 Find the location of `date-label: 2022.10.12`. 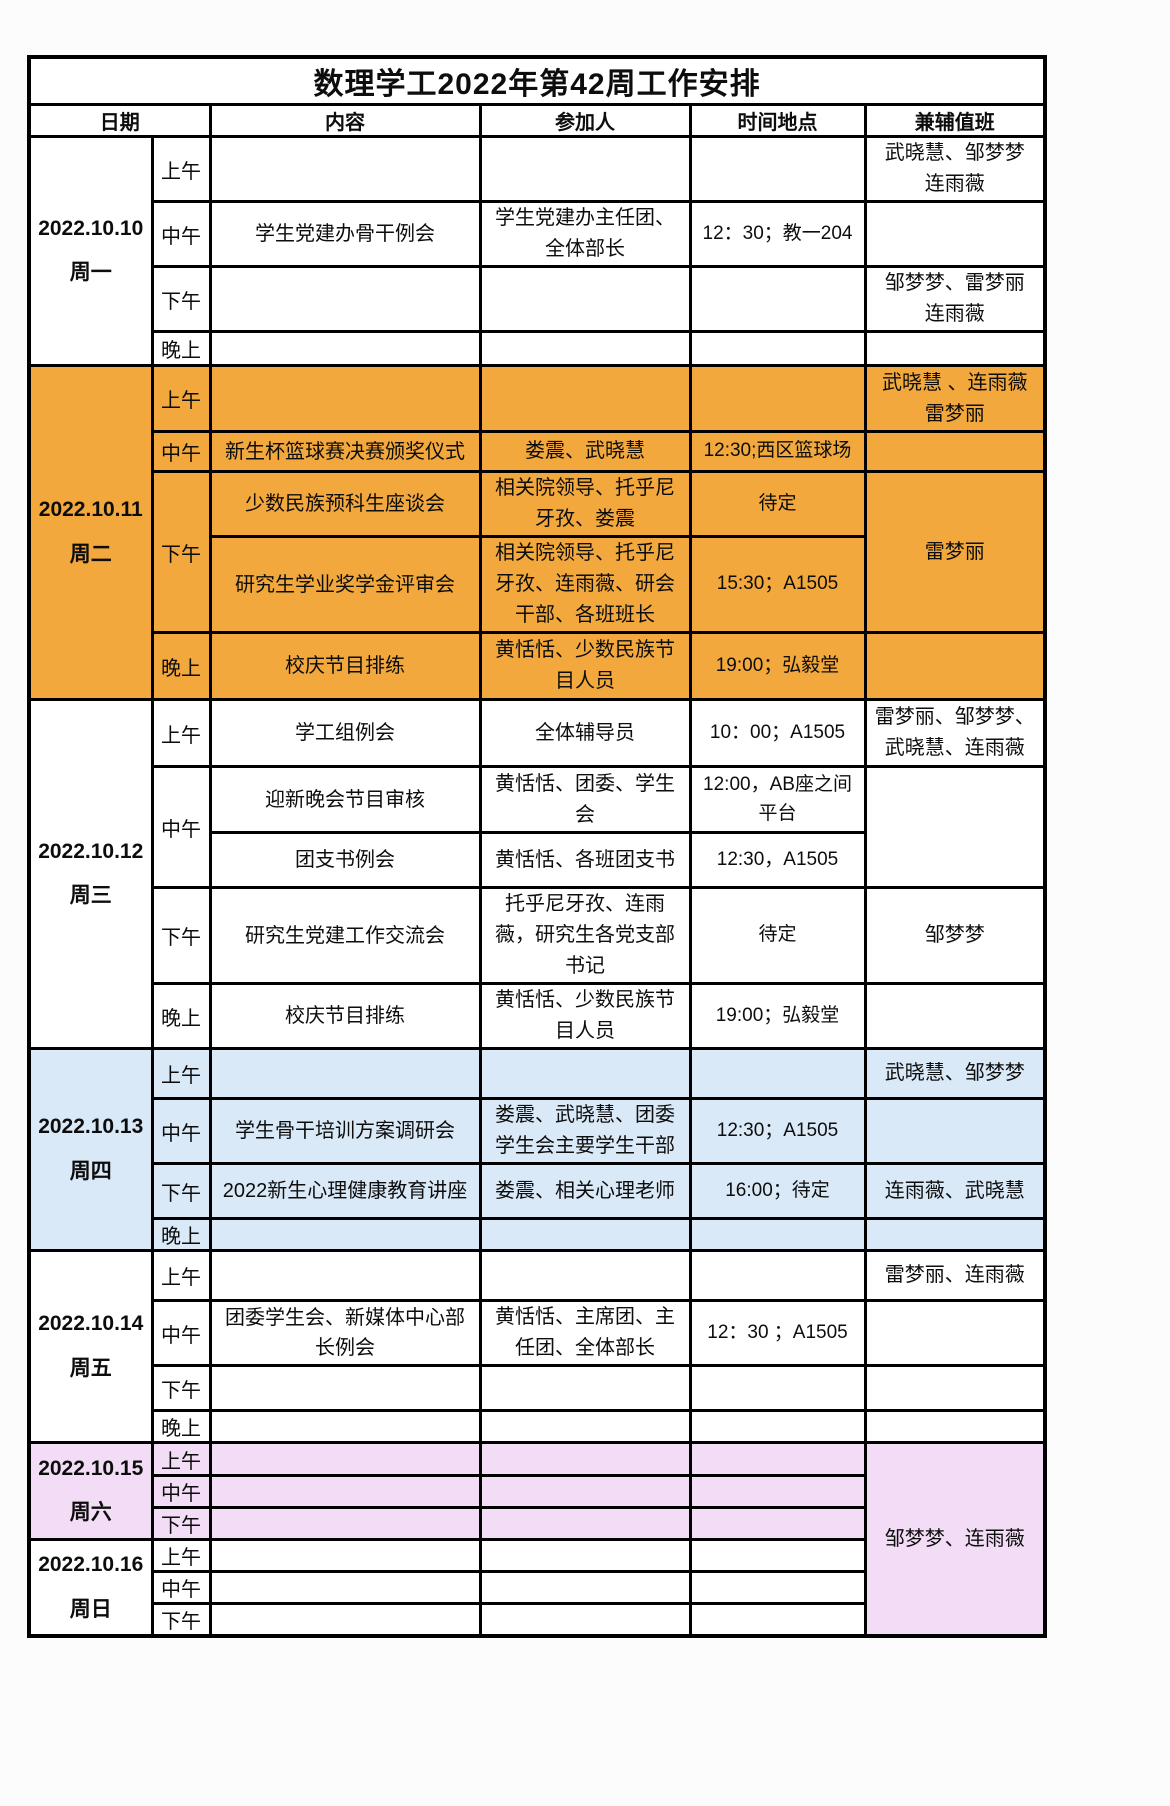

date-label: 2022.10.12 is located at coordinates (91, 851).